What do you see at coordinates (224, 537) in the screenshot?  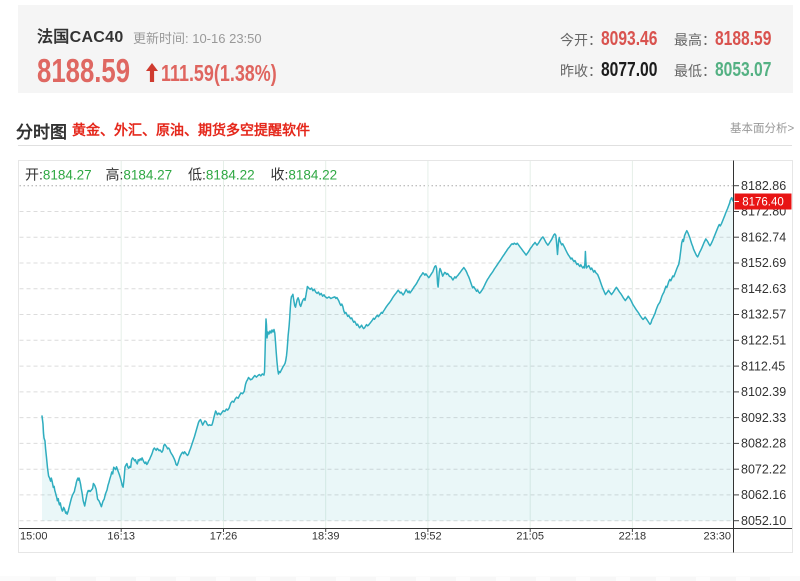 I see `svg-text: 17:26` at bounding box center [224, 537].